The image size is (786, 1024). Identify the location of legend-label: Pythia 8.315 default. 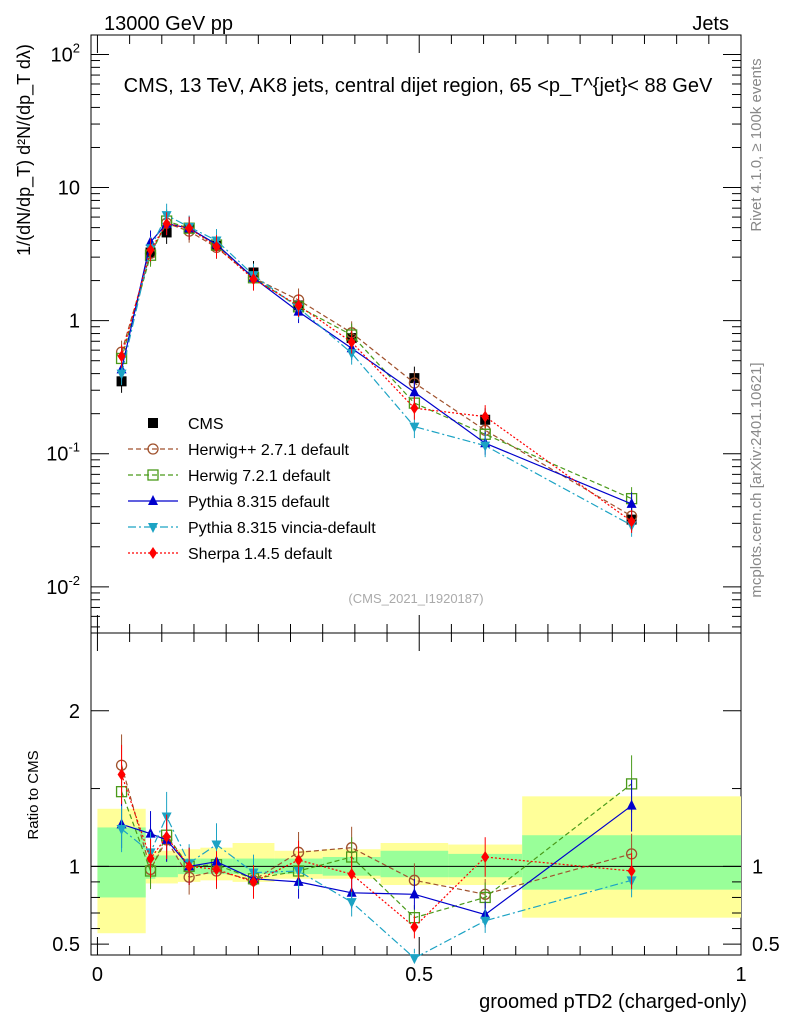
(259, 502).